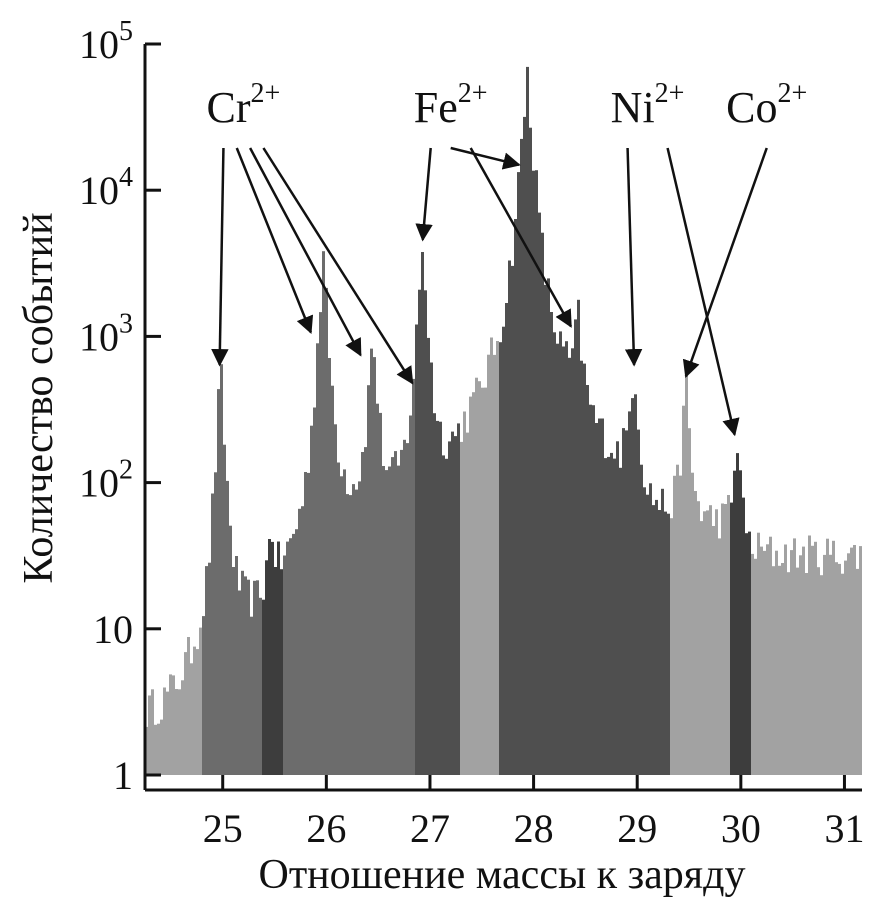 The width and height of the screenshot is (888, 903). Describe the element at coordinates (106, 480) in the screenshot. I see `y-tick-label: 10²` at that location.